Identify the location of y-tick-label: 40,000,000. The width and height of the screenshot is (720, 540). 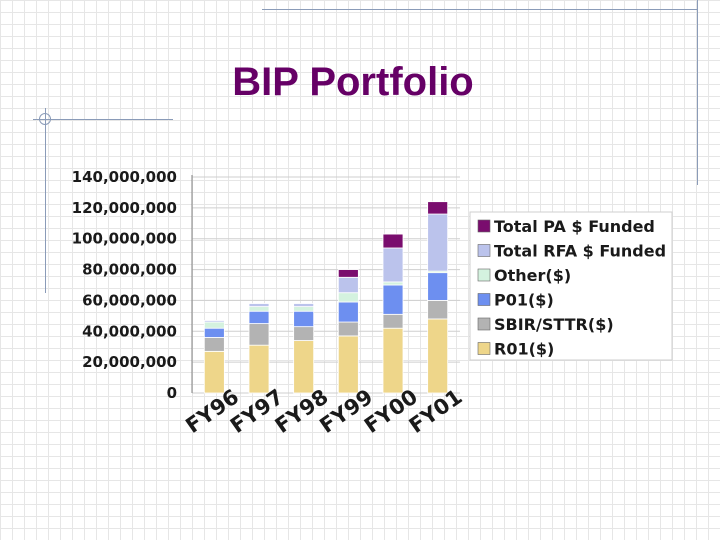
(129, 331).